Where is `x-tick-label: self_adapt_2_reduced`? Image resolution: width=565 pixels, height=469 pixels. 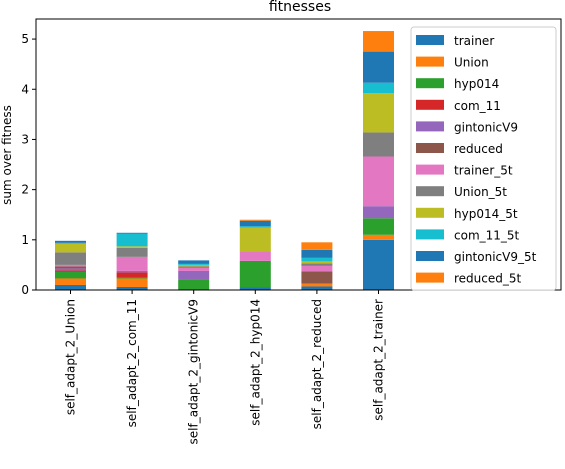
x-tick-label: self_adapt_2_reduced is located at coordinates (317, 364).